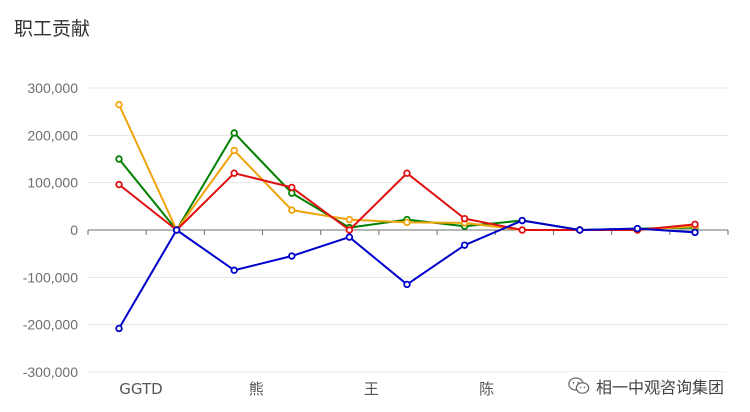  I want to click on y-tick-label: -200,000, so click(50, 325).